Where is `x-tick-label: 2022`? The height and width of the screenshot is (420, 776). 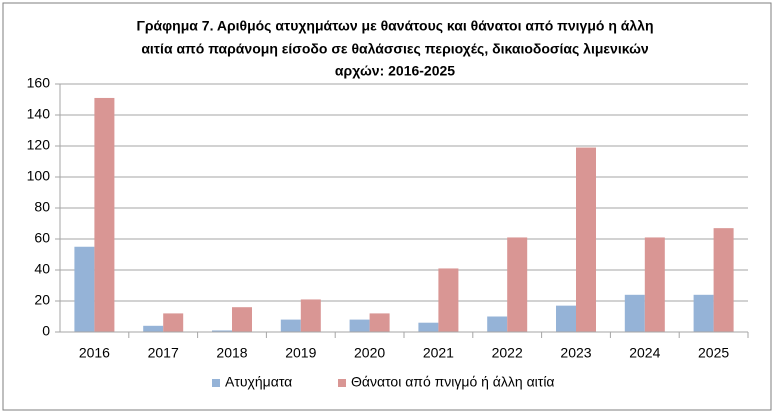
x-tick-label: 2022 is located at coordinates (507, 353).